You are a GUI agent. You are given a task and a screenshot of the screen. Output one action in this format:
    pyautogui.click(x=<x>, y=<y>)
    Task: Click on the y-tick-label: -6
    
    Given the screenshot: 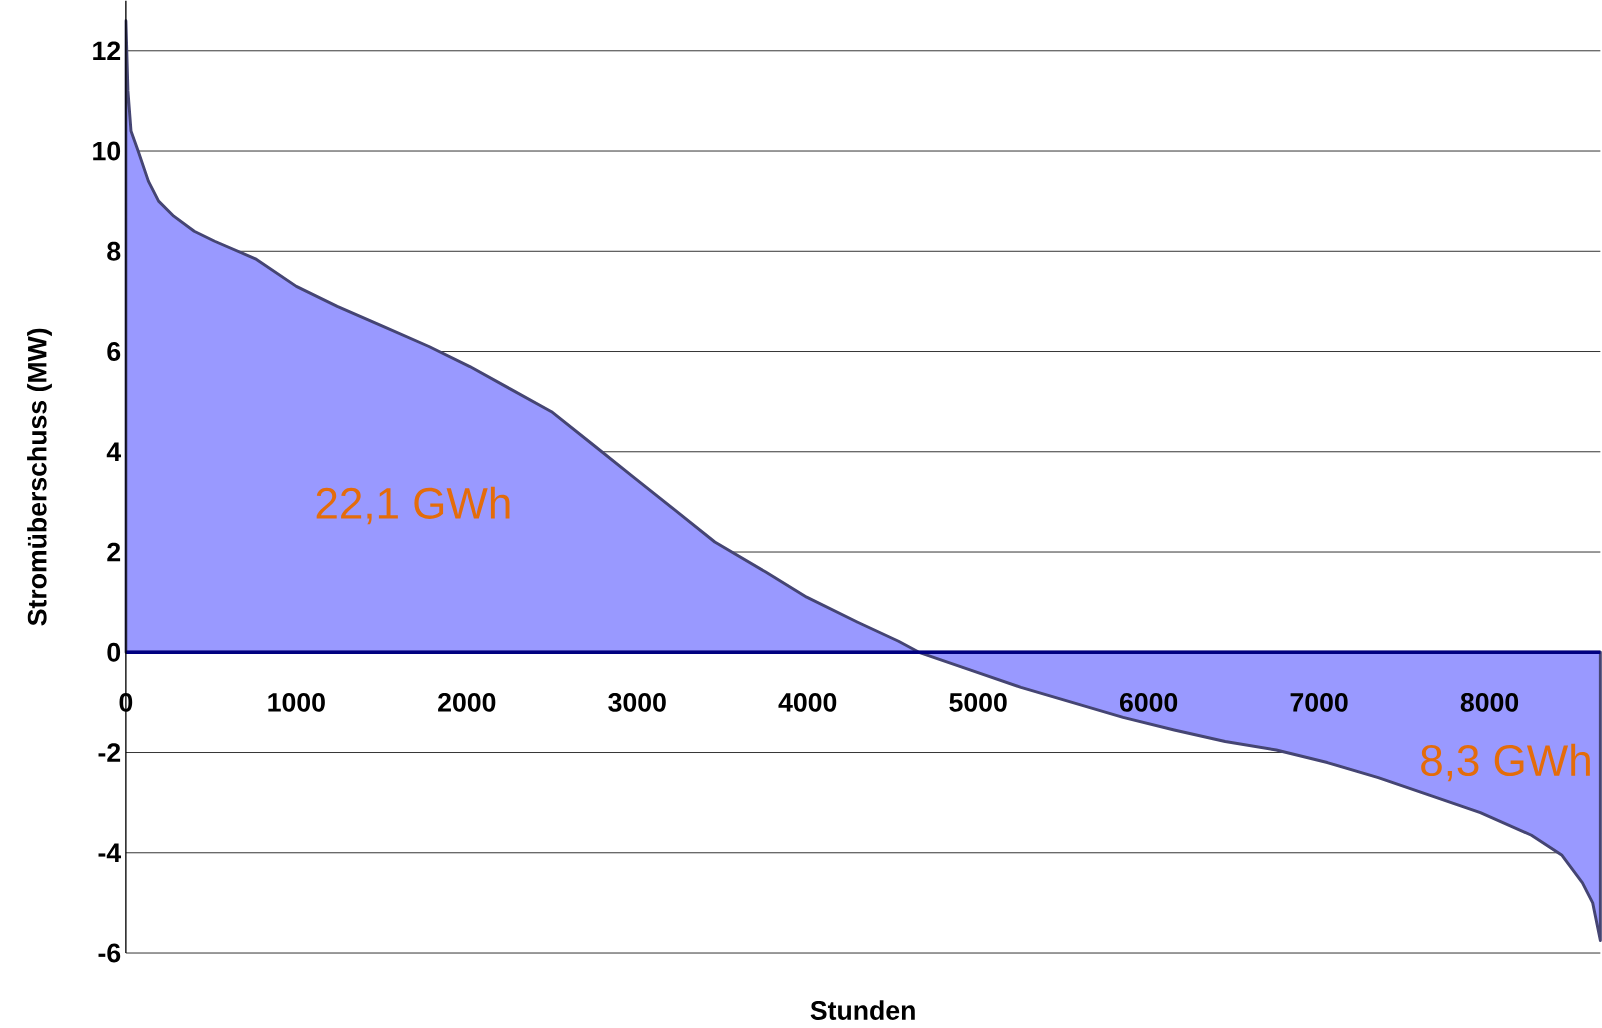 What is the action you would take?
    pyautogui.click(x=109, y=953)
    